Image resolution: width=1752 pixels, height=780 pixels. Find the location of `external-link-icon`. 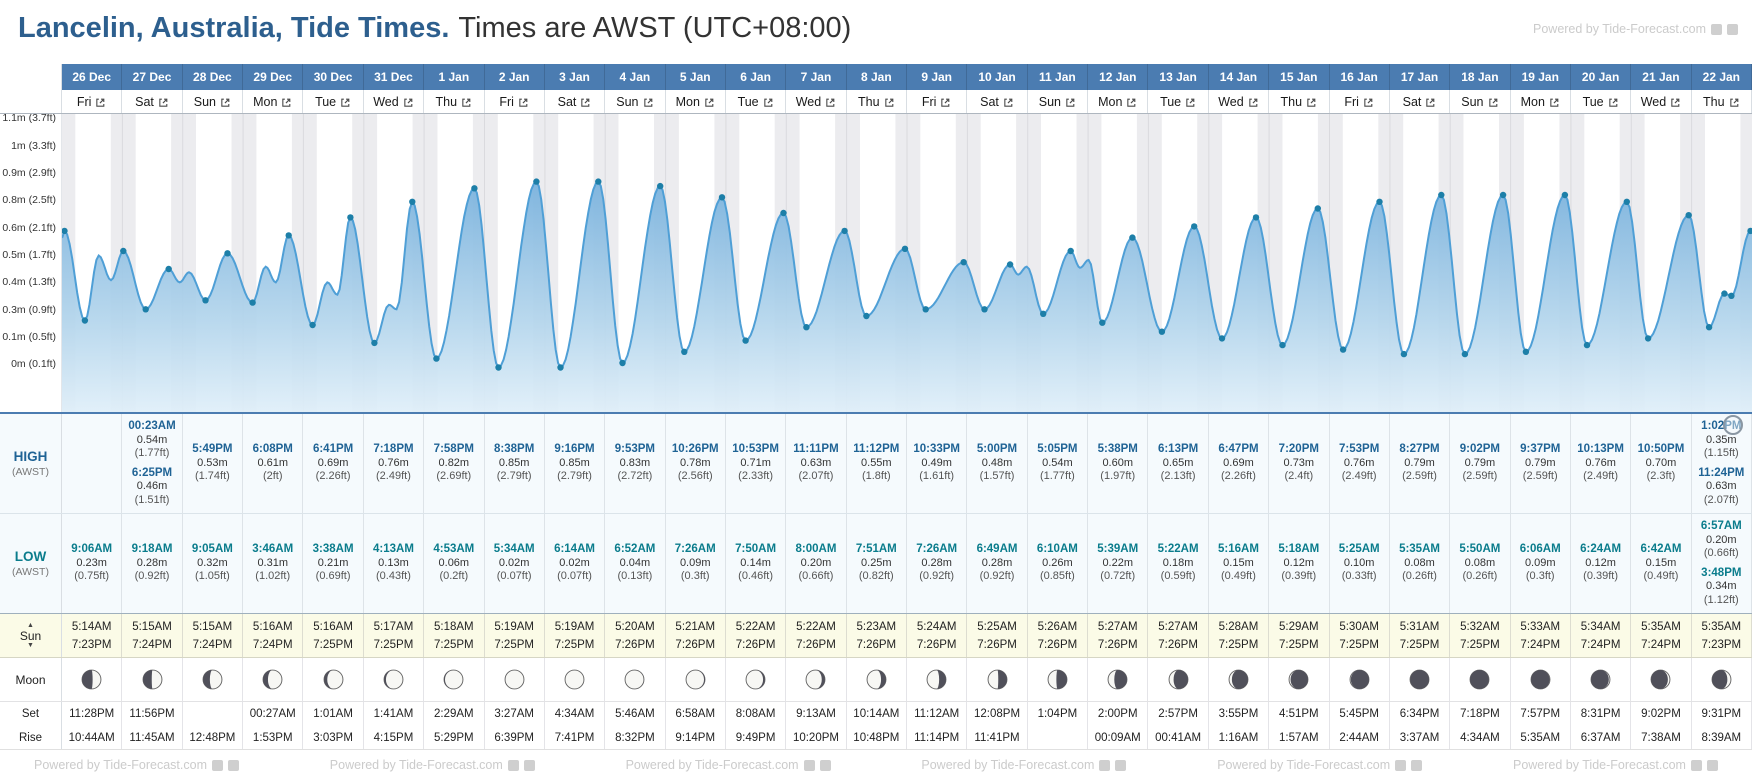

external-link-icon is located at coordinates (945, 102).